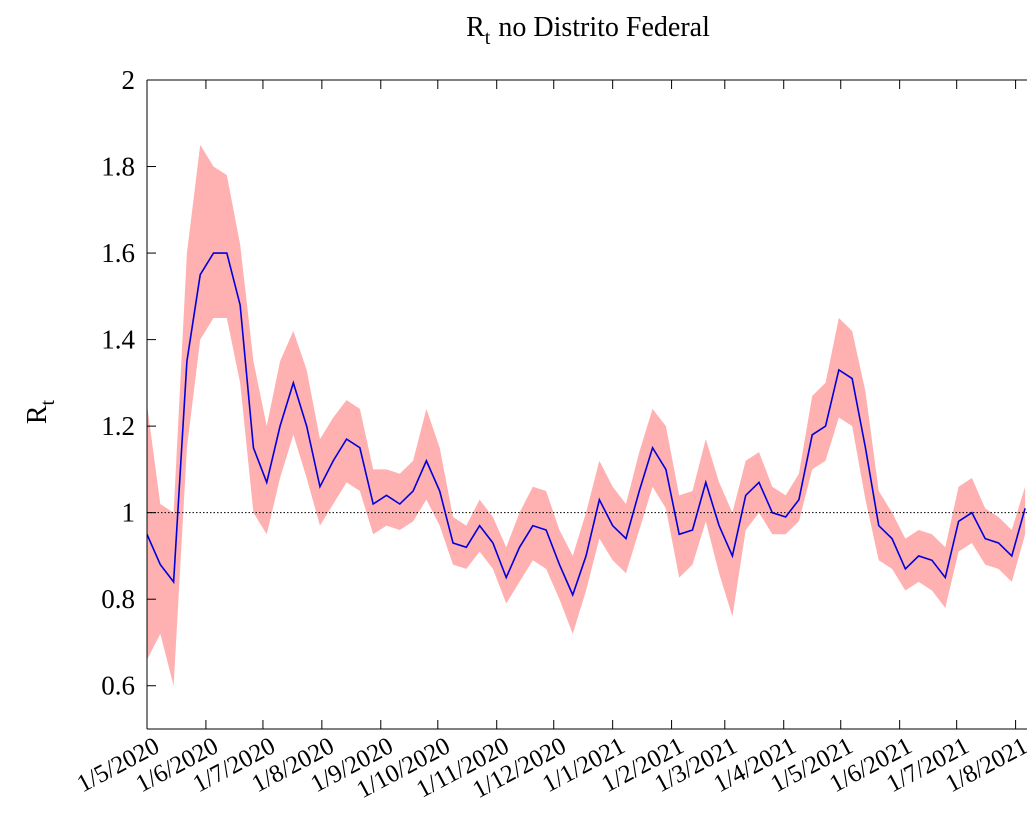 The image size is (1027, 818). Describe the element at coordinates (118, 167) in the screenshot. I see `y-tick-label: 1.8` at that location.